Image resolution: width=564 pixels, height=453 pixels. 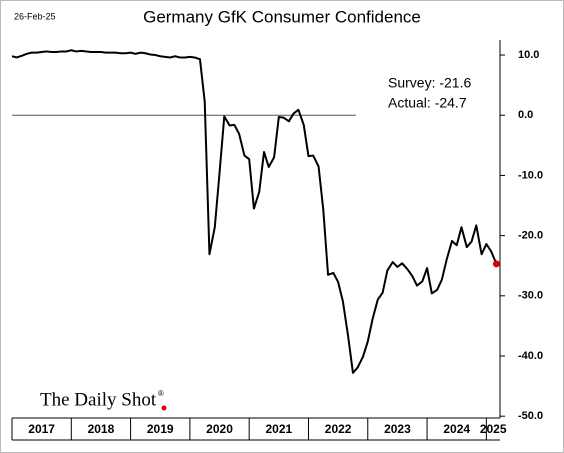 What do you see at coordinates (530, 296) in the screenshot?
I see `y-tick-label: -30.0` at bounding box center [530, 296].